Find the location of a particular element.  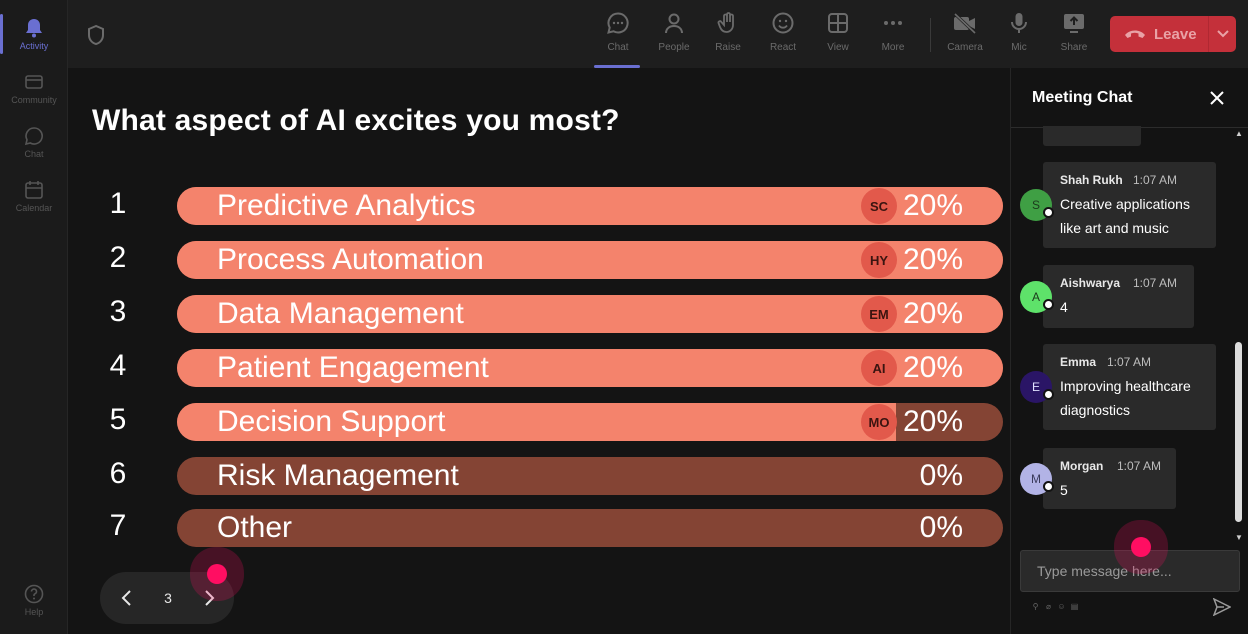

poll-option-bar: Data Management EM 20% is located at coordinates (590, 314).